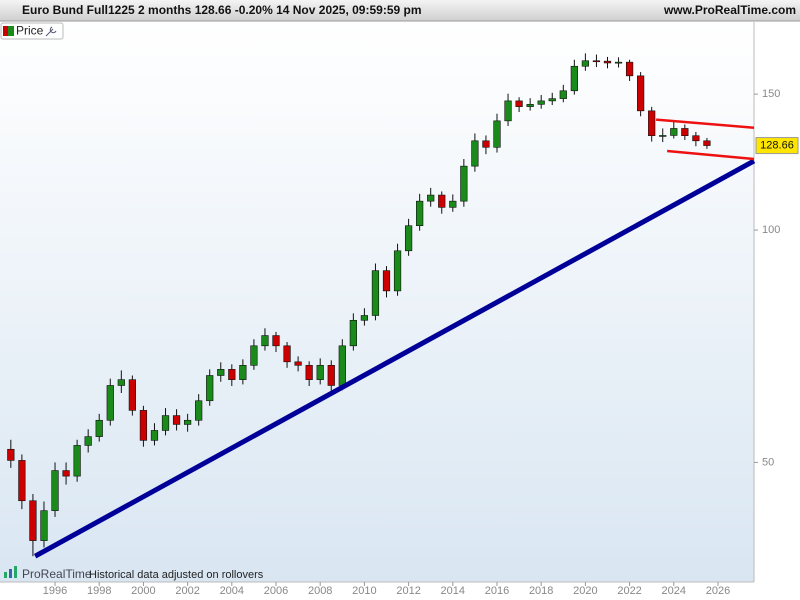 This screenshot has height=600, width=800. I want to click on x-tick-label: 2004, so click(232, 591).